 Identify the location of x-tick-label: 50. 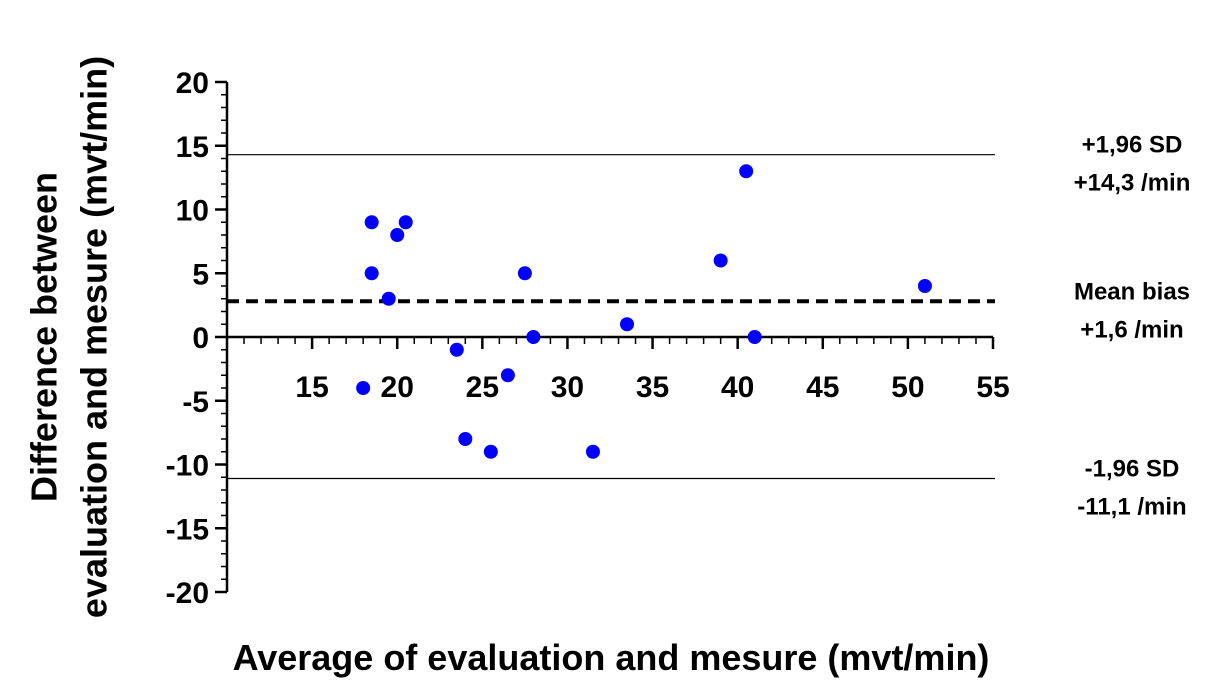
(907, 387).